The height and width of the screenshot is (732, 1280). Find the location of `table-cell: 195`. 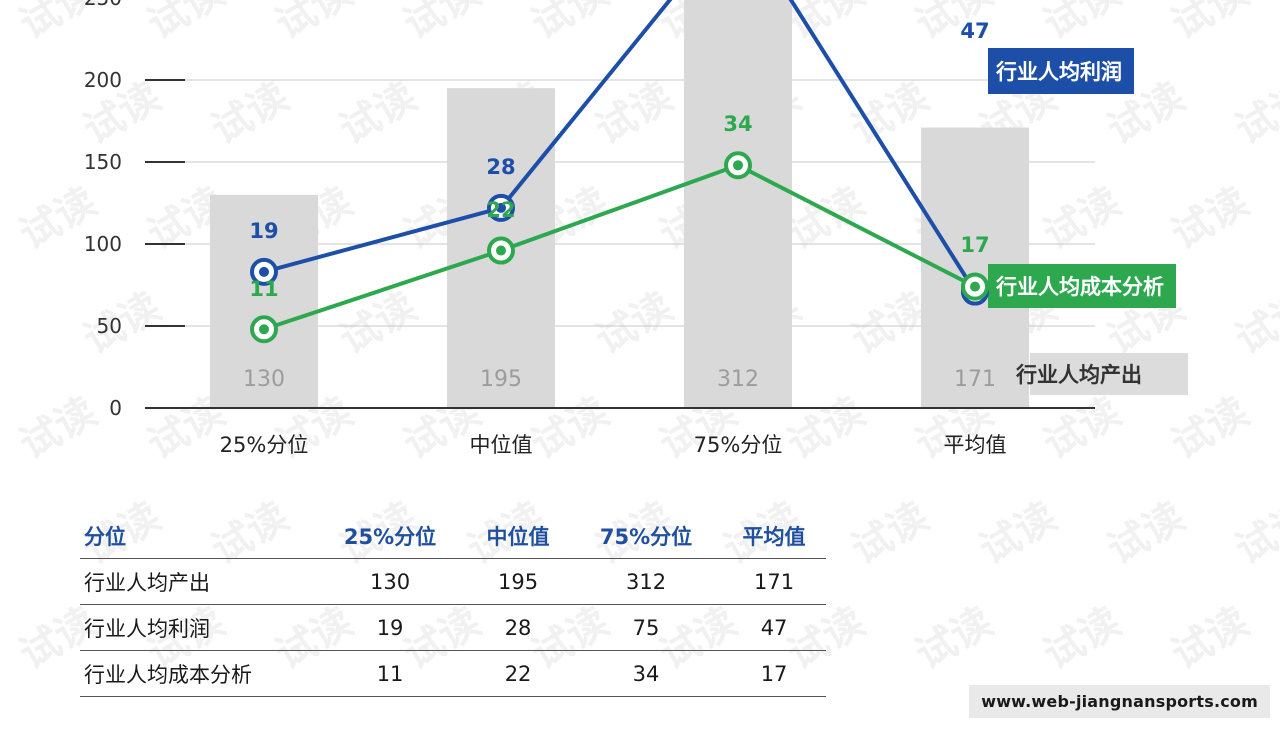

table-cell: 195 is located at coordinates (518, 581).